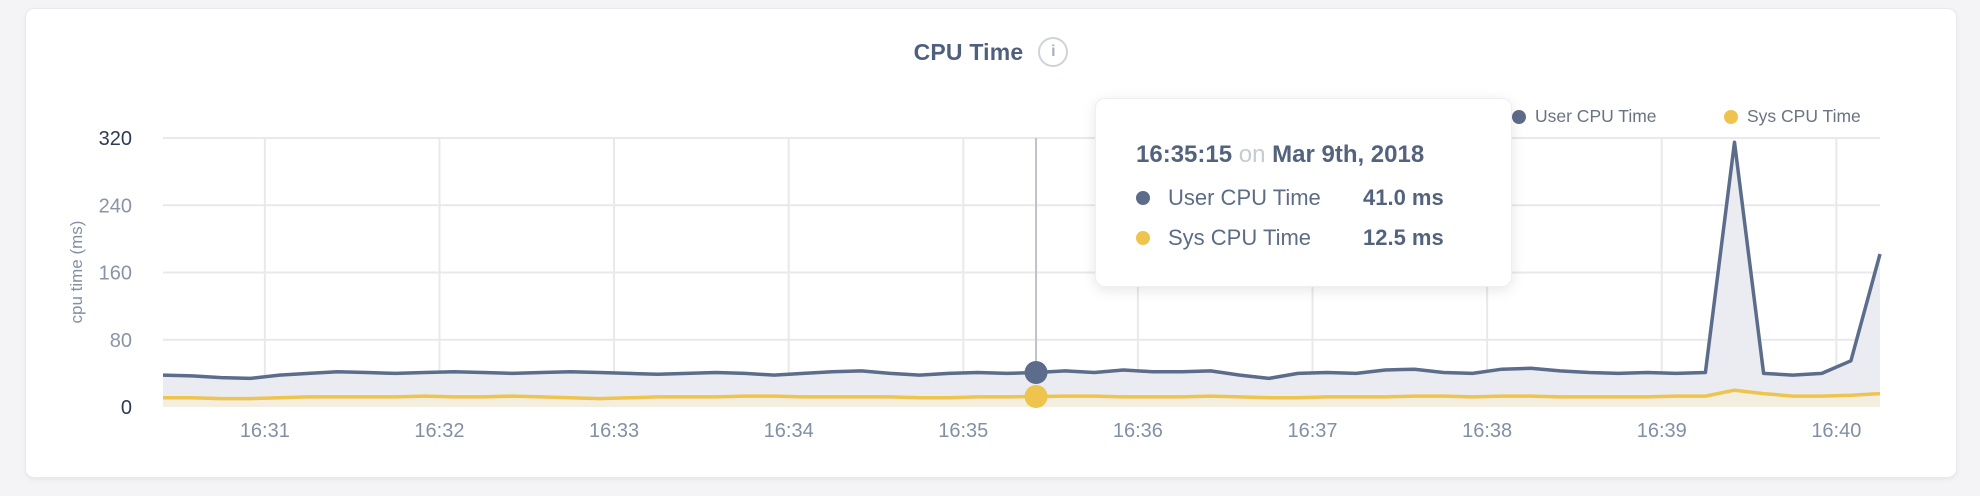  Describe the element at coordinates (1252, 154) in the screenshot. I see `tooltip-connector: on` at that location.